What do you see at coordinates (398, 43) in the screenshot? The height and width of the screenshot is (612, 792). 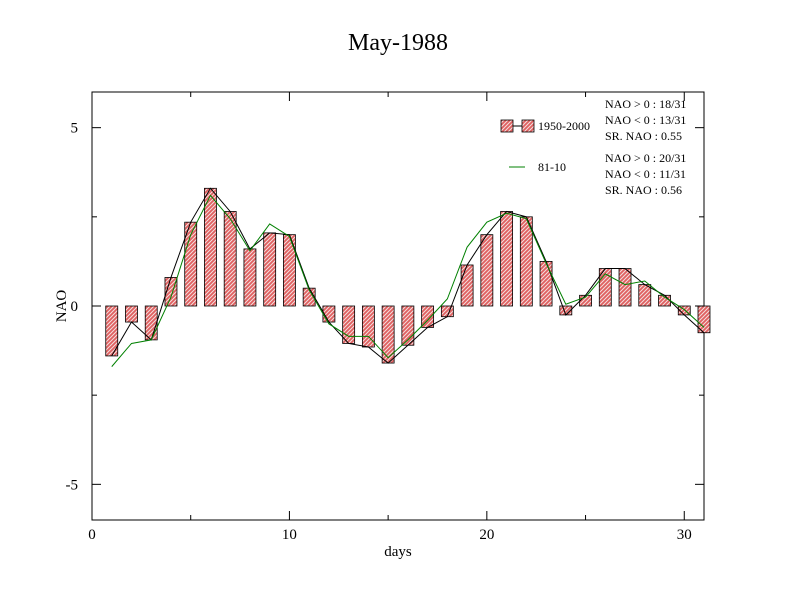 I see `chart-title: May-1988` at bounding box center [398, 43].